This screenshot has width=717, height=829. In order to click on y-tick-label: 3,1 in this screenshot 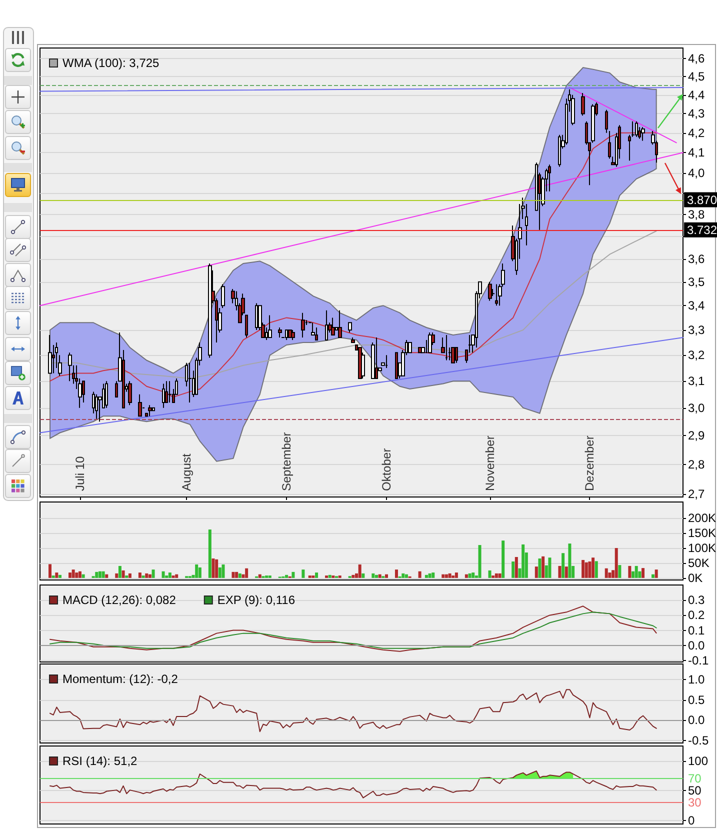, I will do `click(697, 381)`.